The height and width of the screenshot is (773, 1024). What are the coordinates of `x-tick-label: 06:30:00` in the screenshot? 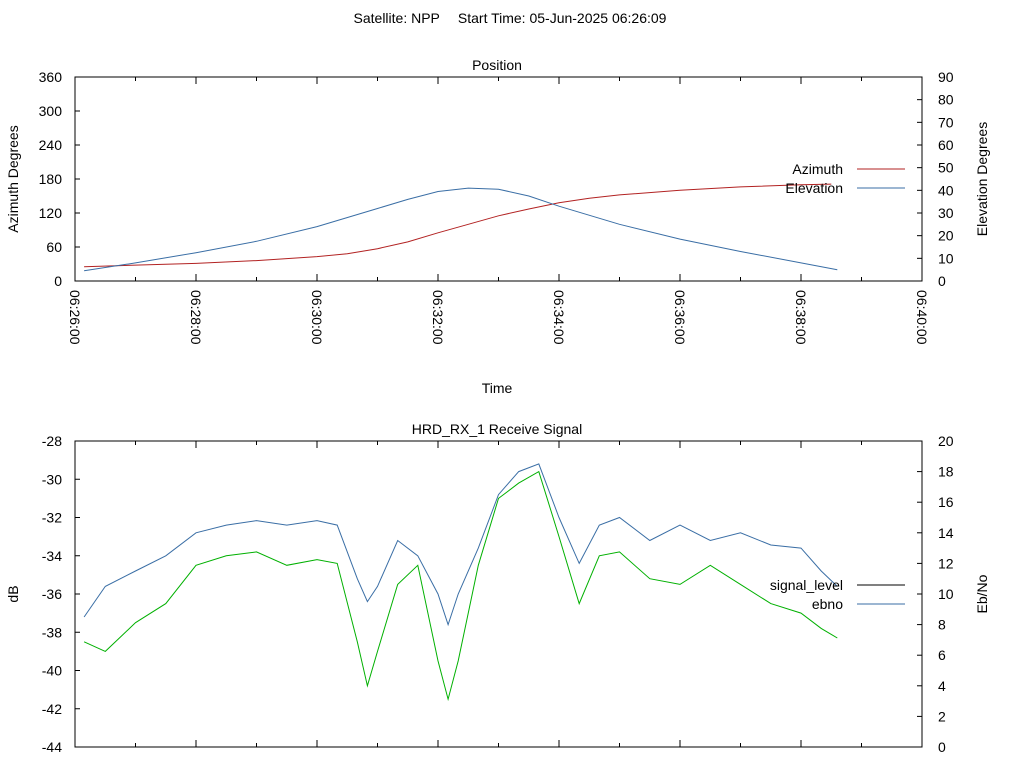 It's located at (317, 317).